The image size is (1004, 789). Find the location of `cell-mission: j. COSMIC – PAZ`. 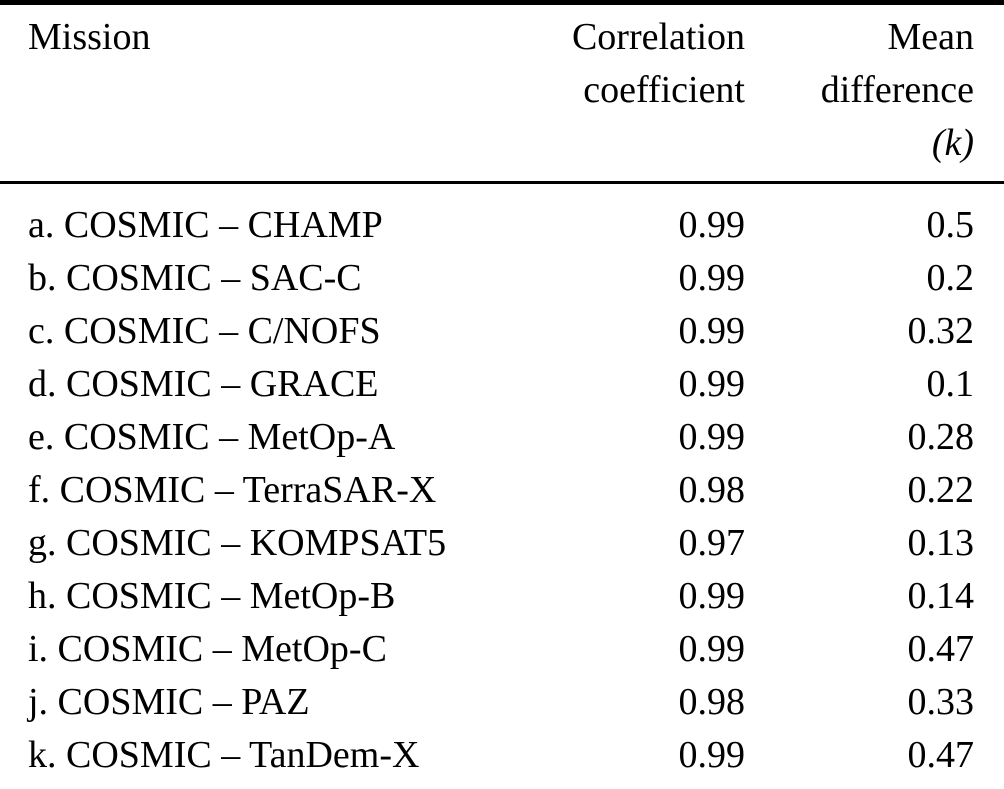

cell-mission: j. COSMIC – PAZ is located at coordinates (169, 702).